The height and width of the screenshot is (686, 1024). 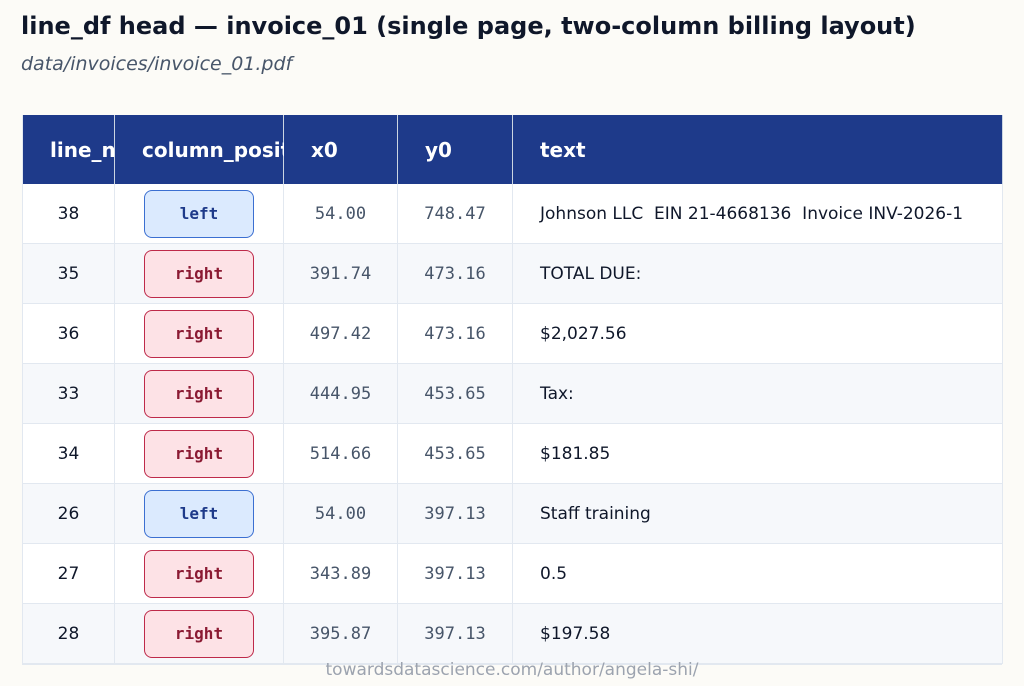 I want to click on cell: 514.66, so click(x=341, y=454).